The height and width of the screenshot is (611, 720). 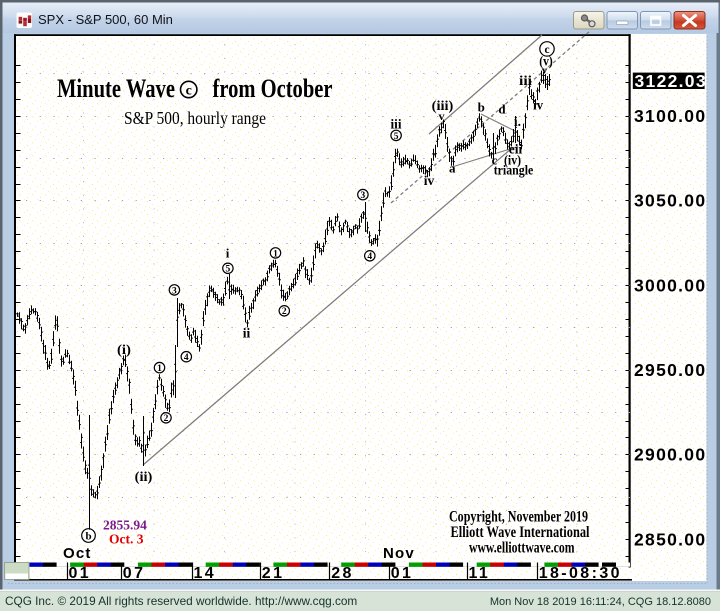 I want to click on svg-text: 07, so click(x=134, y=573).